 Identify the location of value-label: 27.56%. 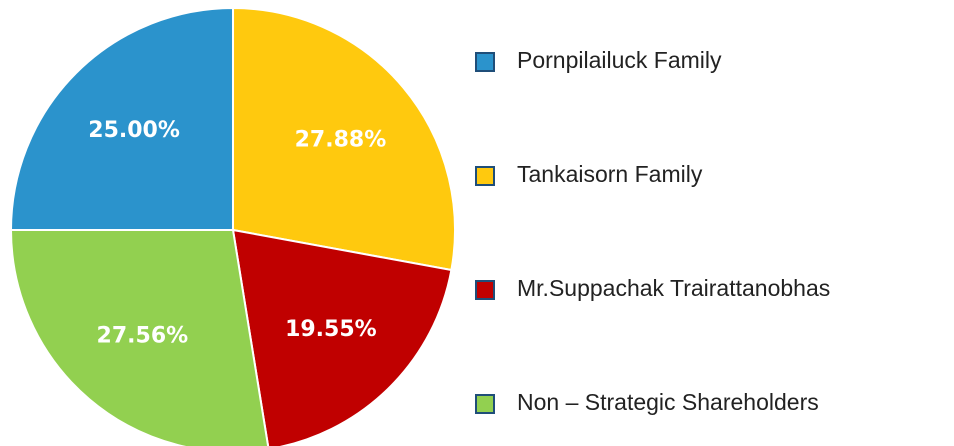
(143, 336).